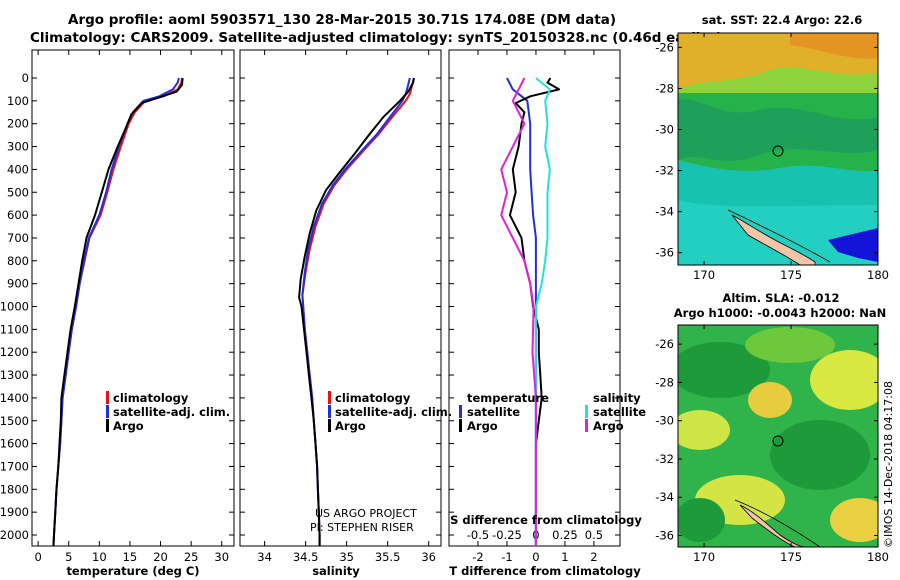 This screenshot has height=580, width=900. Describe the element at coordinates (14, 375) in the screenshot. I see `pressure-tick-label: 1300` at that location.